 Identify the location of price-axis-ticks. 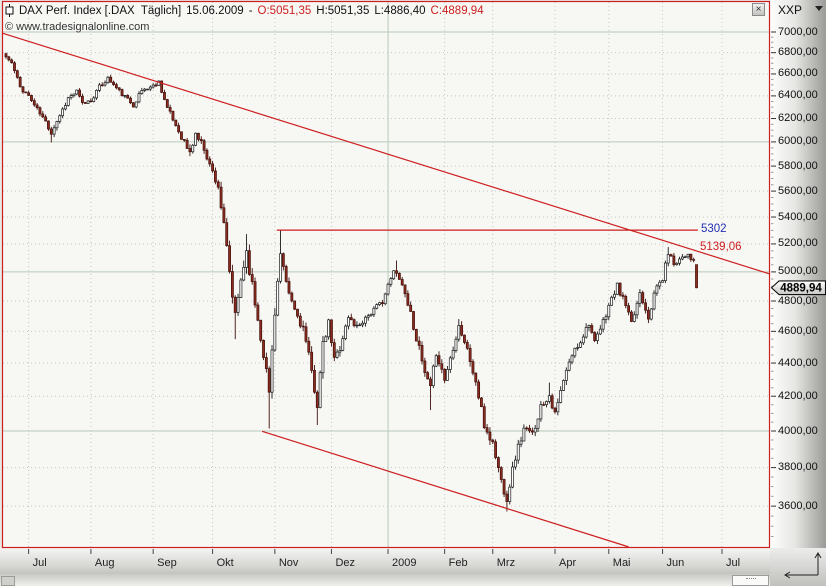
(773, 284).